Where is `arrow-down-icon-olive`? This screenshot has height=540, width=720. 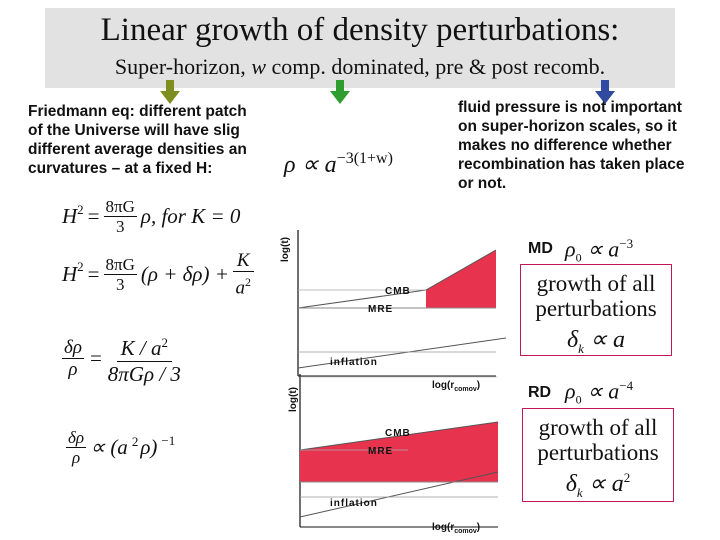
arrow-down-icon-olive is located at coordinates (170, 92).